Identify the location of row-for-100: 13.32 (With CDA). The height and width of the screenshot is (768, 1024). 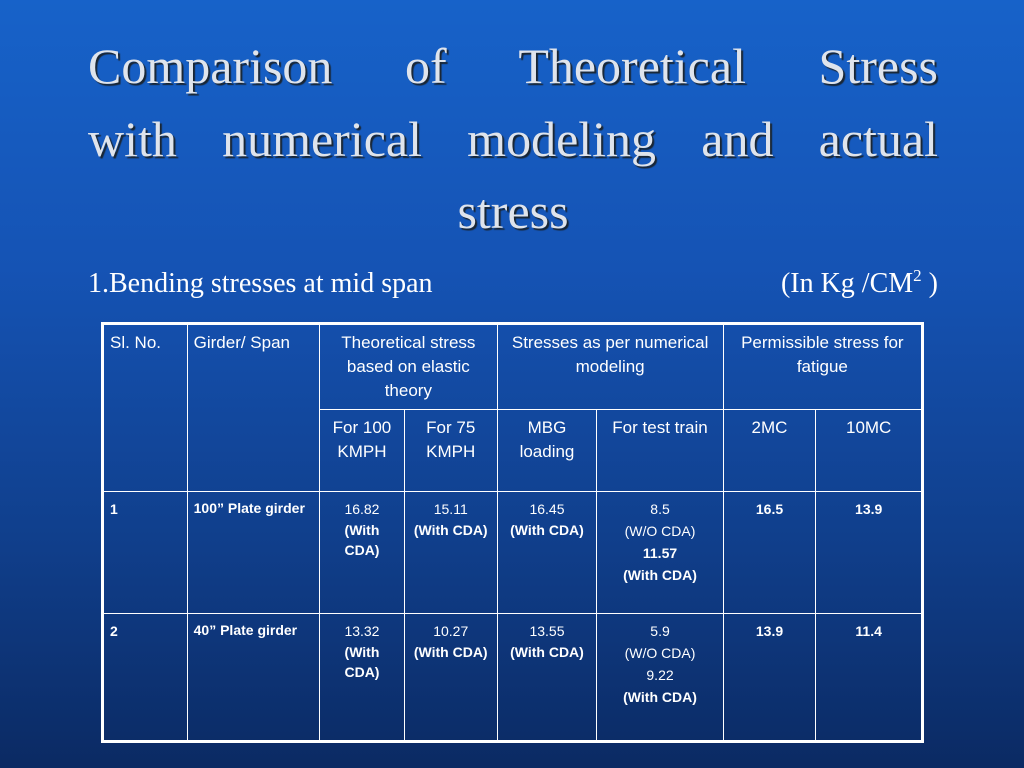
(362, 677).